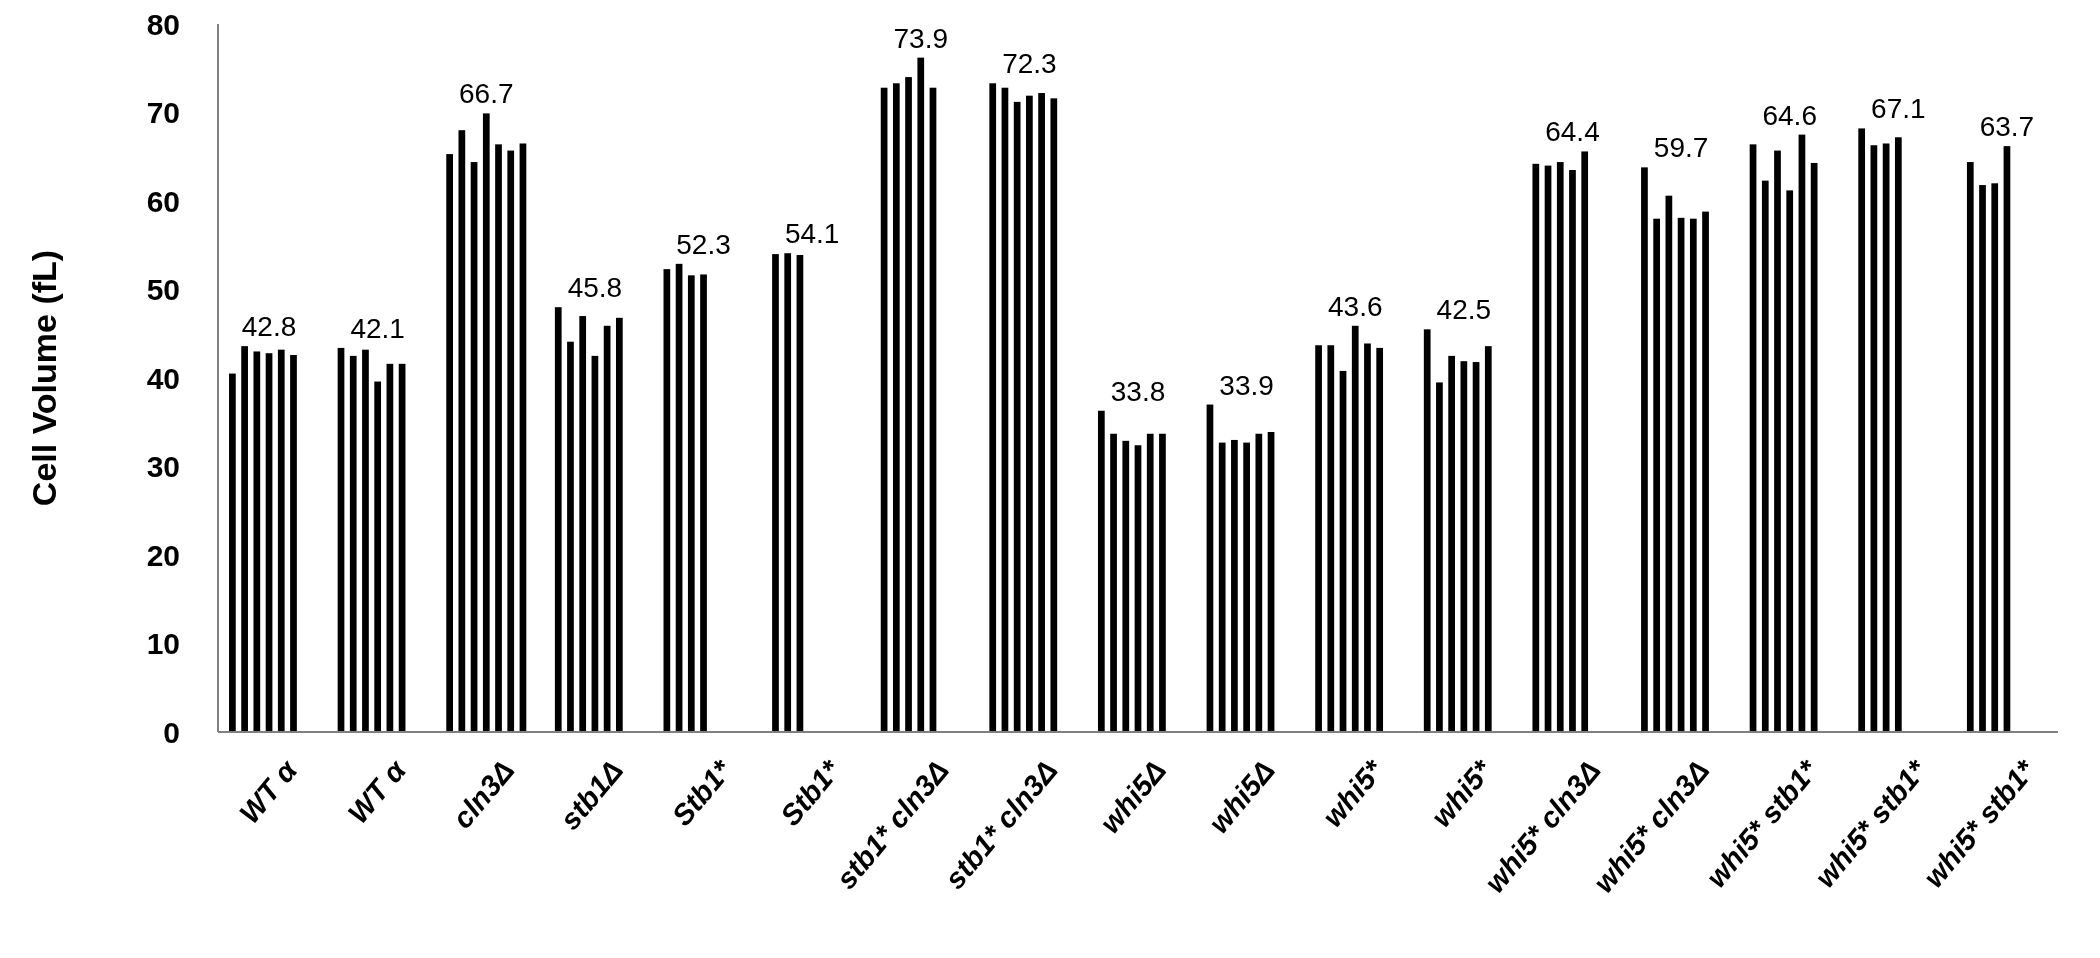 This screenshot has height=958, width=2100. Describe the element at coordinates (171, 732) in the screenshot. I see `y-tick-label: 0` at that location.